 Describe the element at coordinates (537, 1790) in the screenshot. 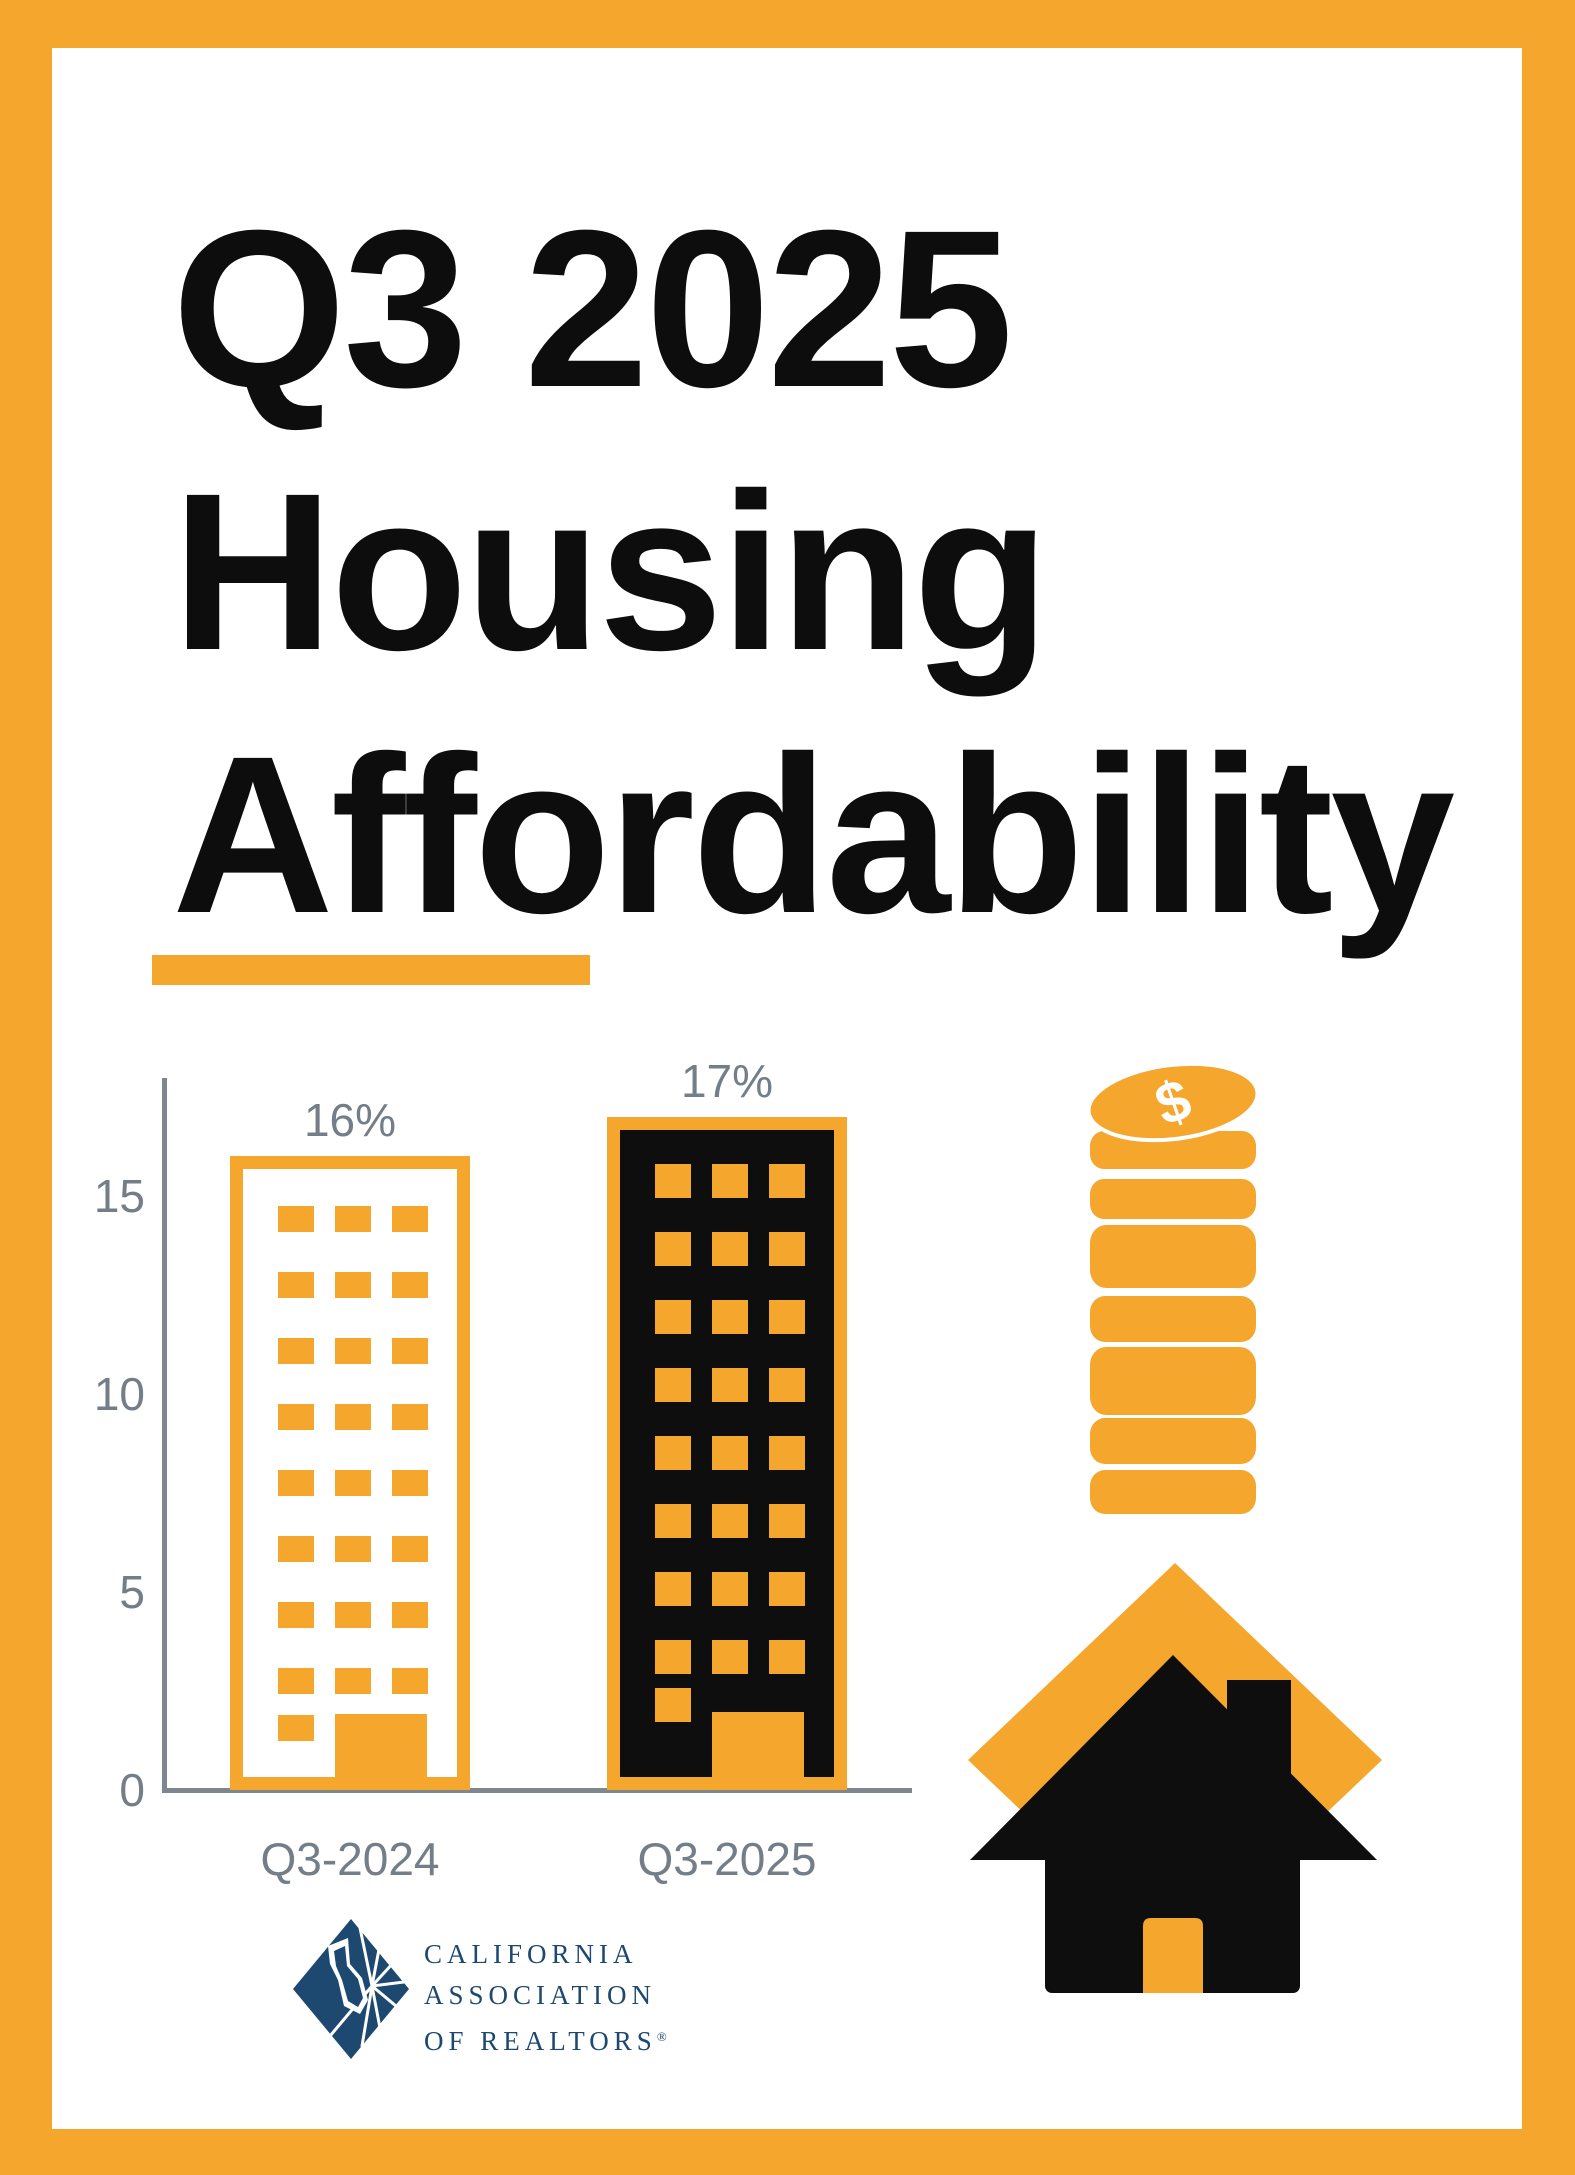

I see `x-axis-line` at that location.